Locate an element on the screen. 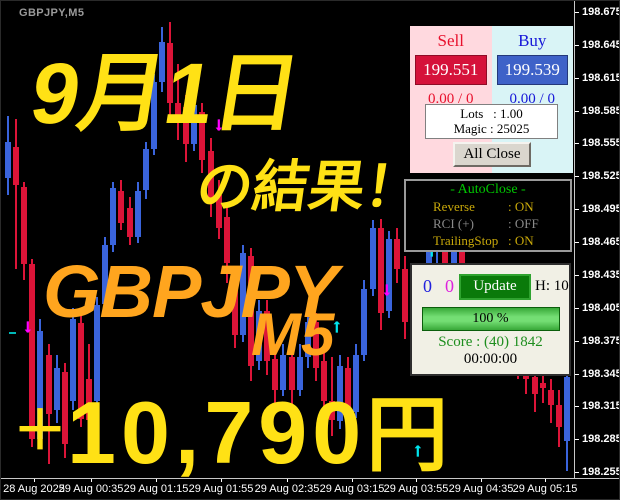 The image size is (620, 500). candle-wick is located at coordinates (178, 102).